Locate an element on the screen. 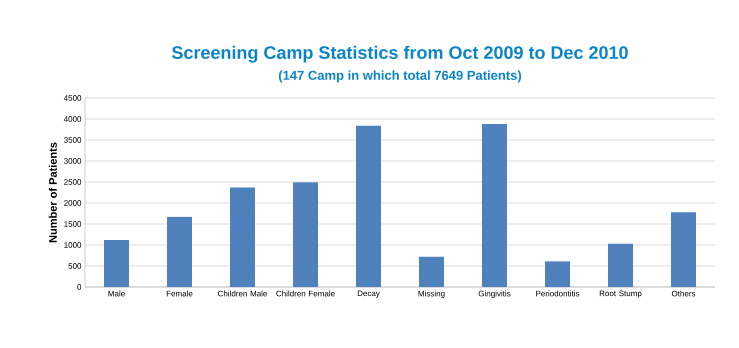 The image size is (739, 348). y-tick-label: 2500 is located at coordinates (73, 182).